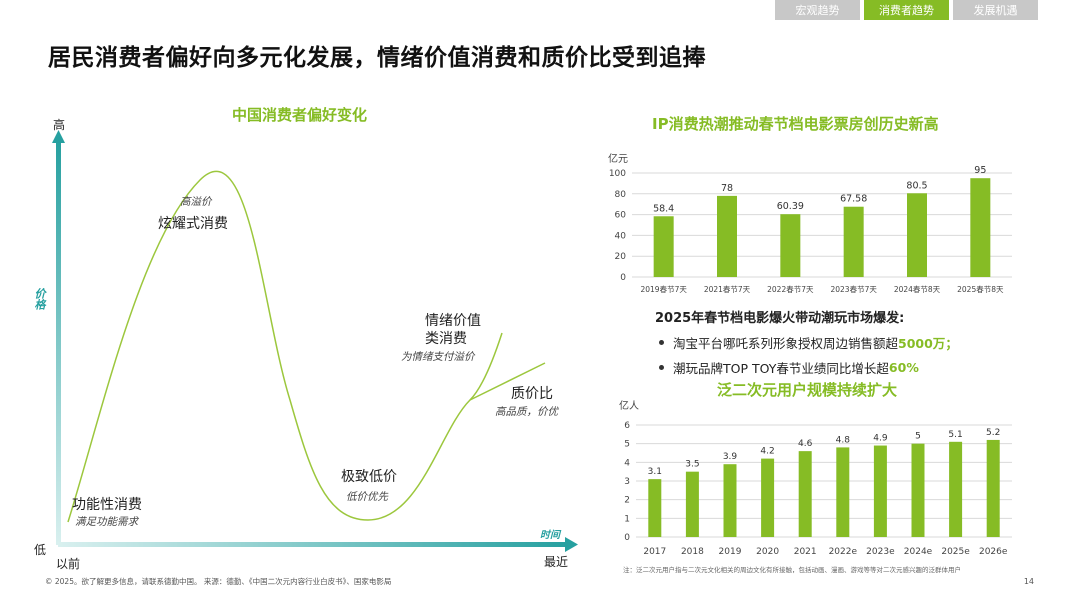  I want to click on x-end-label: 最近, so click(556, 562).